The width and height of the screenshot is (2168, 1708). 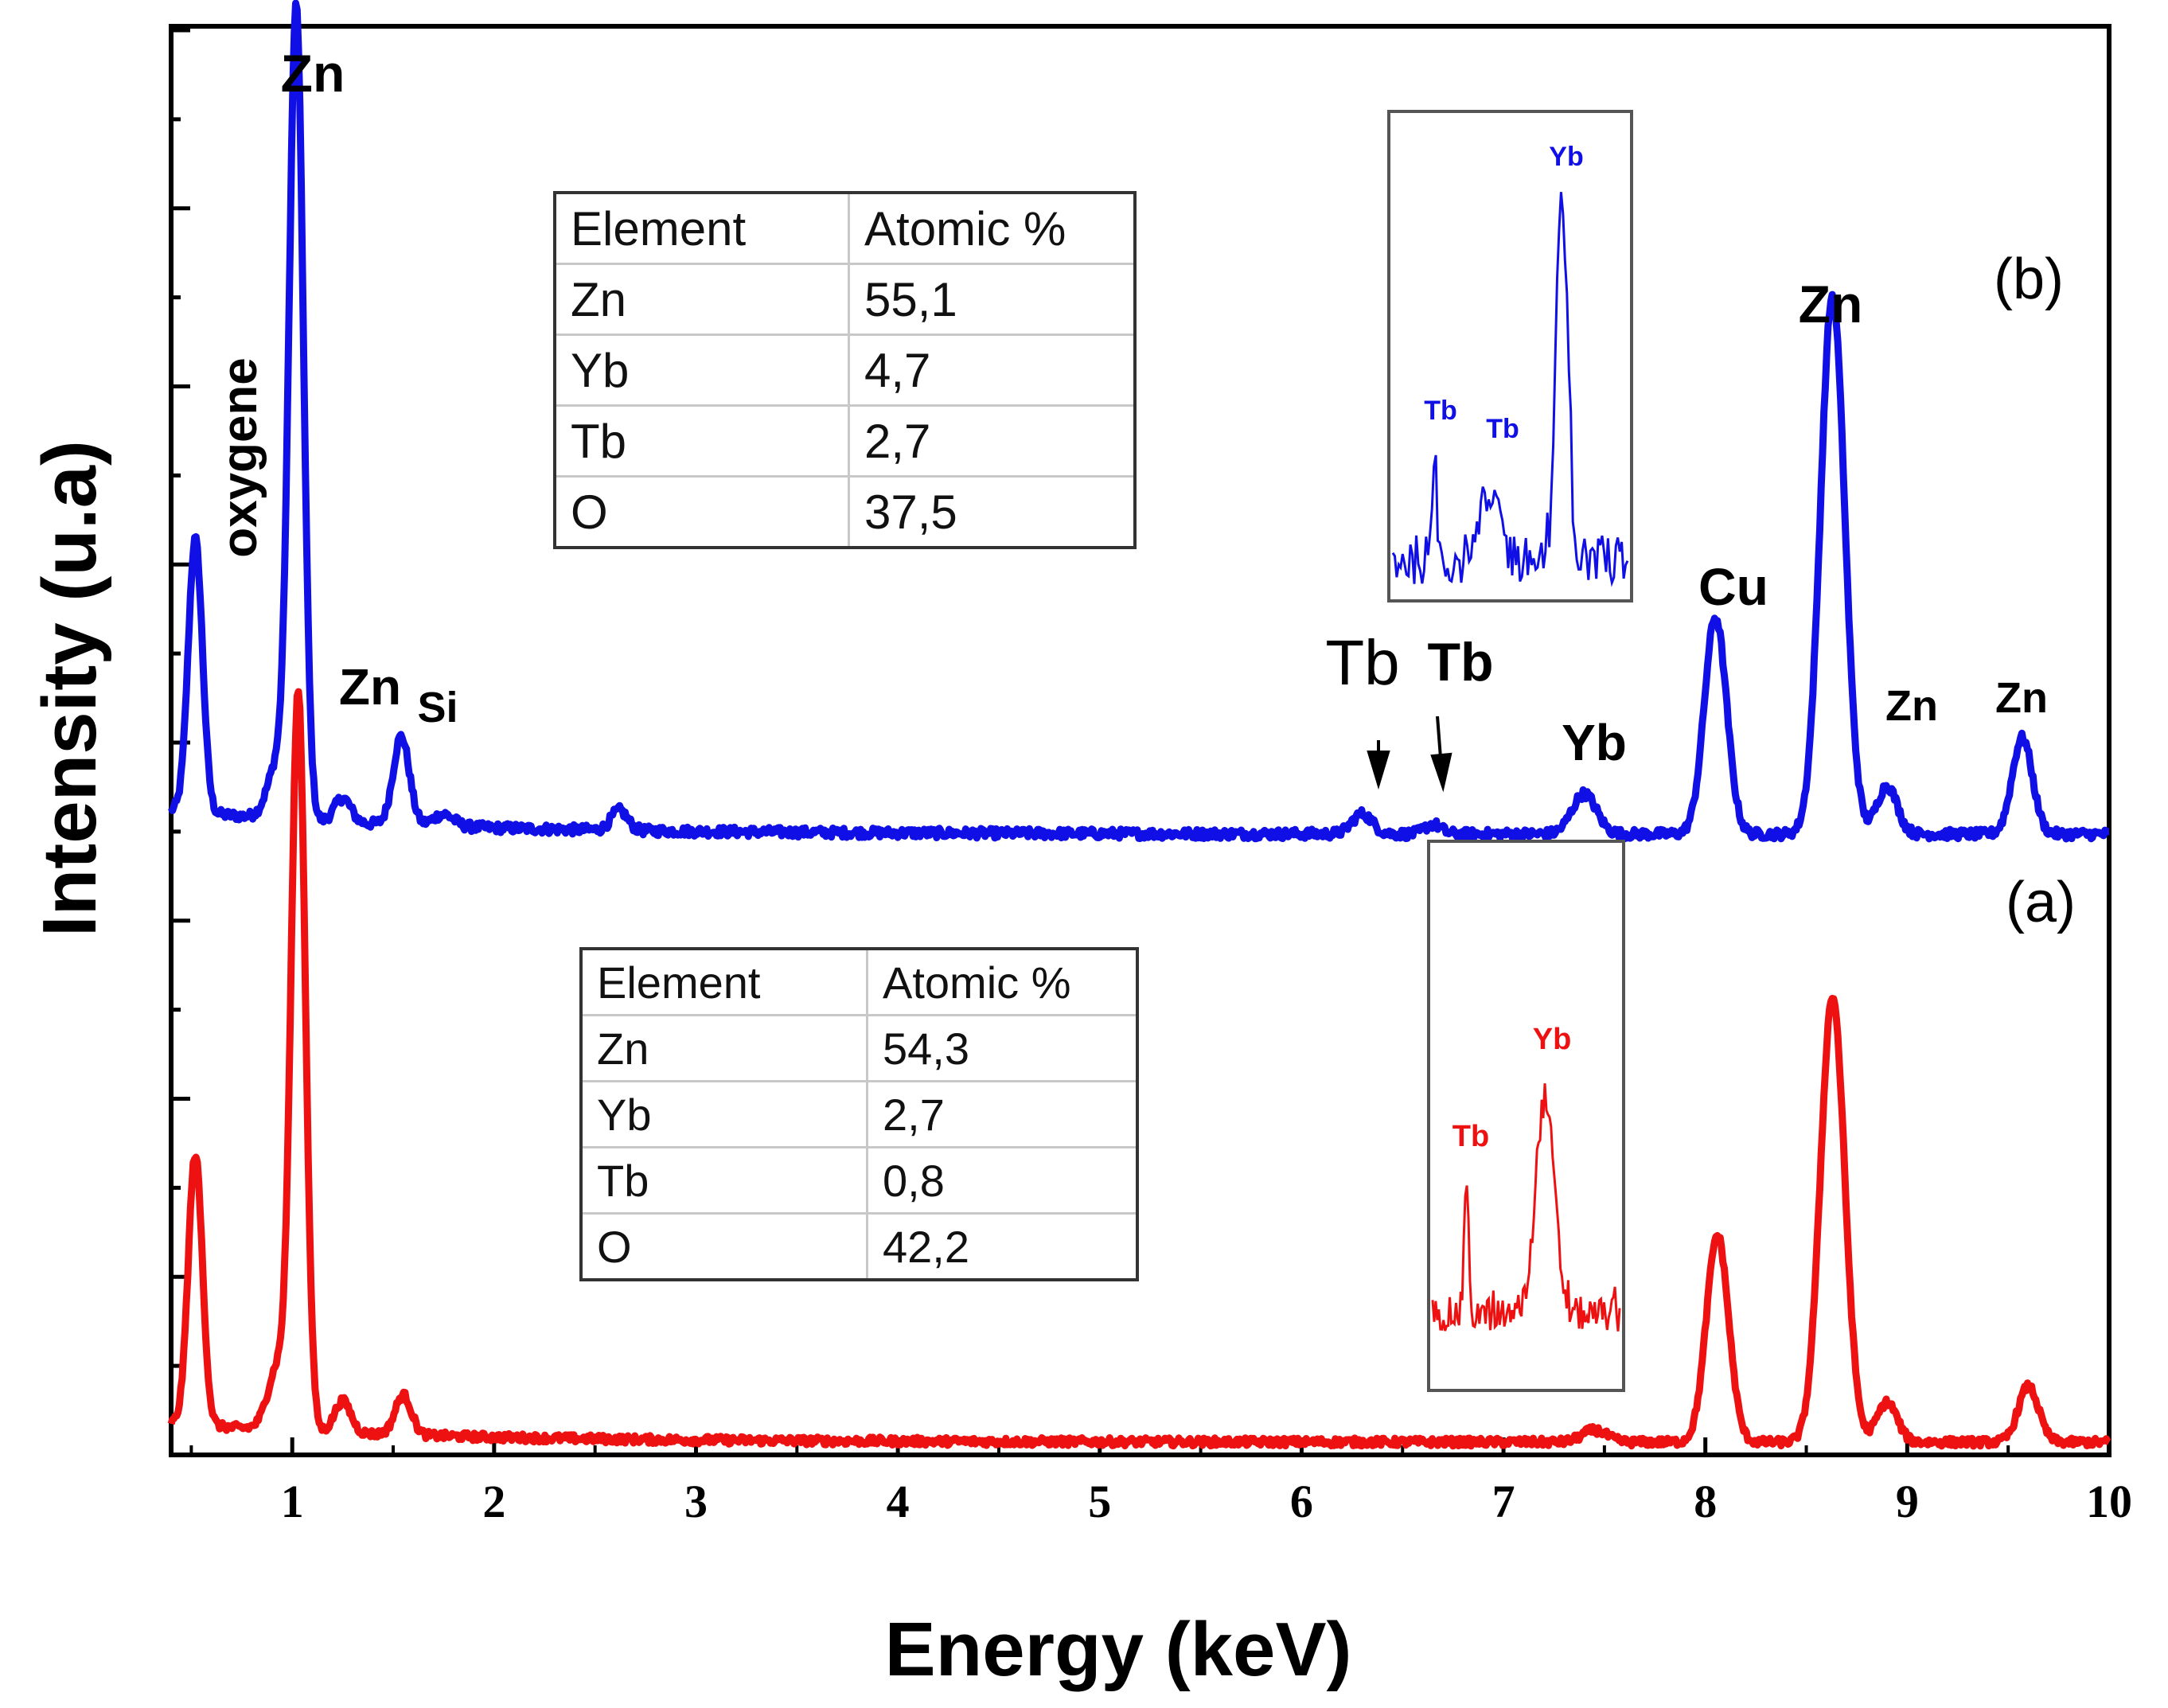 What do you see at coordinates (1510, 389) in the screenshot?
I see `inset-b-spectrum` at bounding box center [1510, 389].